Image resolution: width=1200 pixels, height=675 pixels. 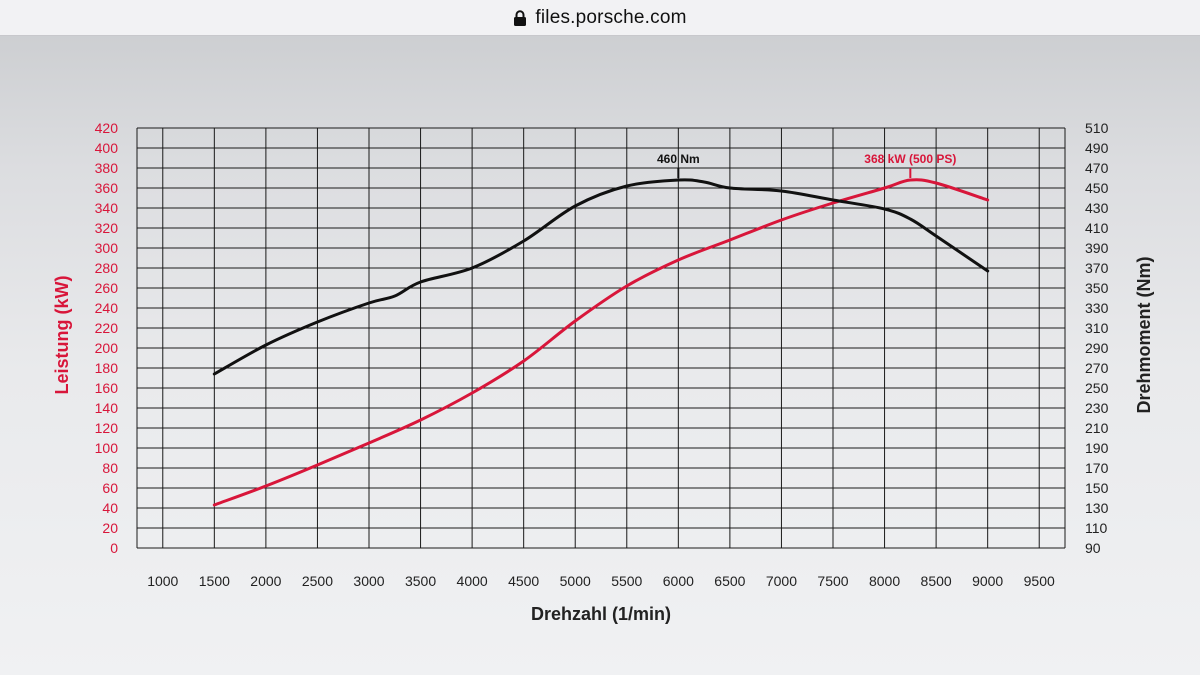 I want to click on x-axis-title: Drehzahl (1/min), so click(x=601, y=614).